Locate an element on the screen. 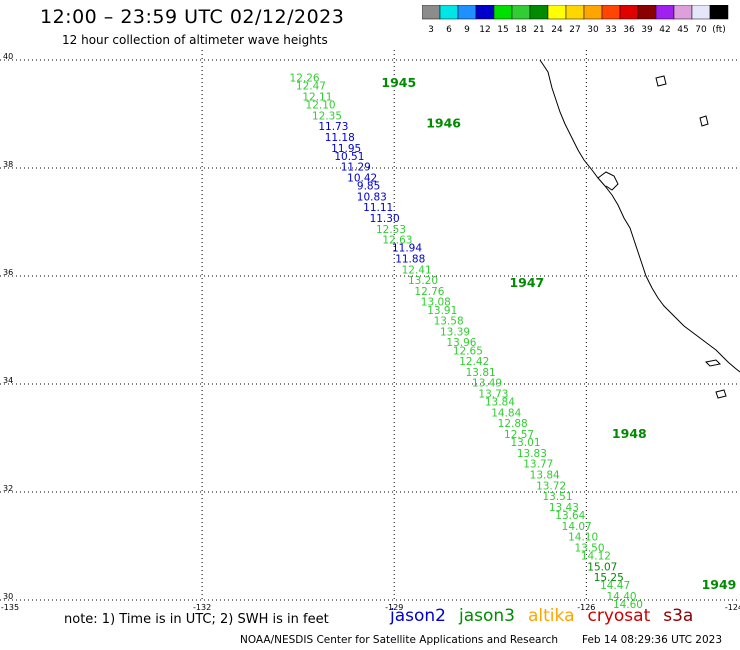 Image resolution: width=740 pixels, height=650 pixels. colorbar-label: 24 is located at coordinates (557, 30).